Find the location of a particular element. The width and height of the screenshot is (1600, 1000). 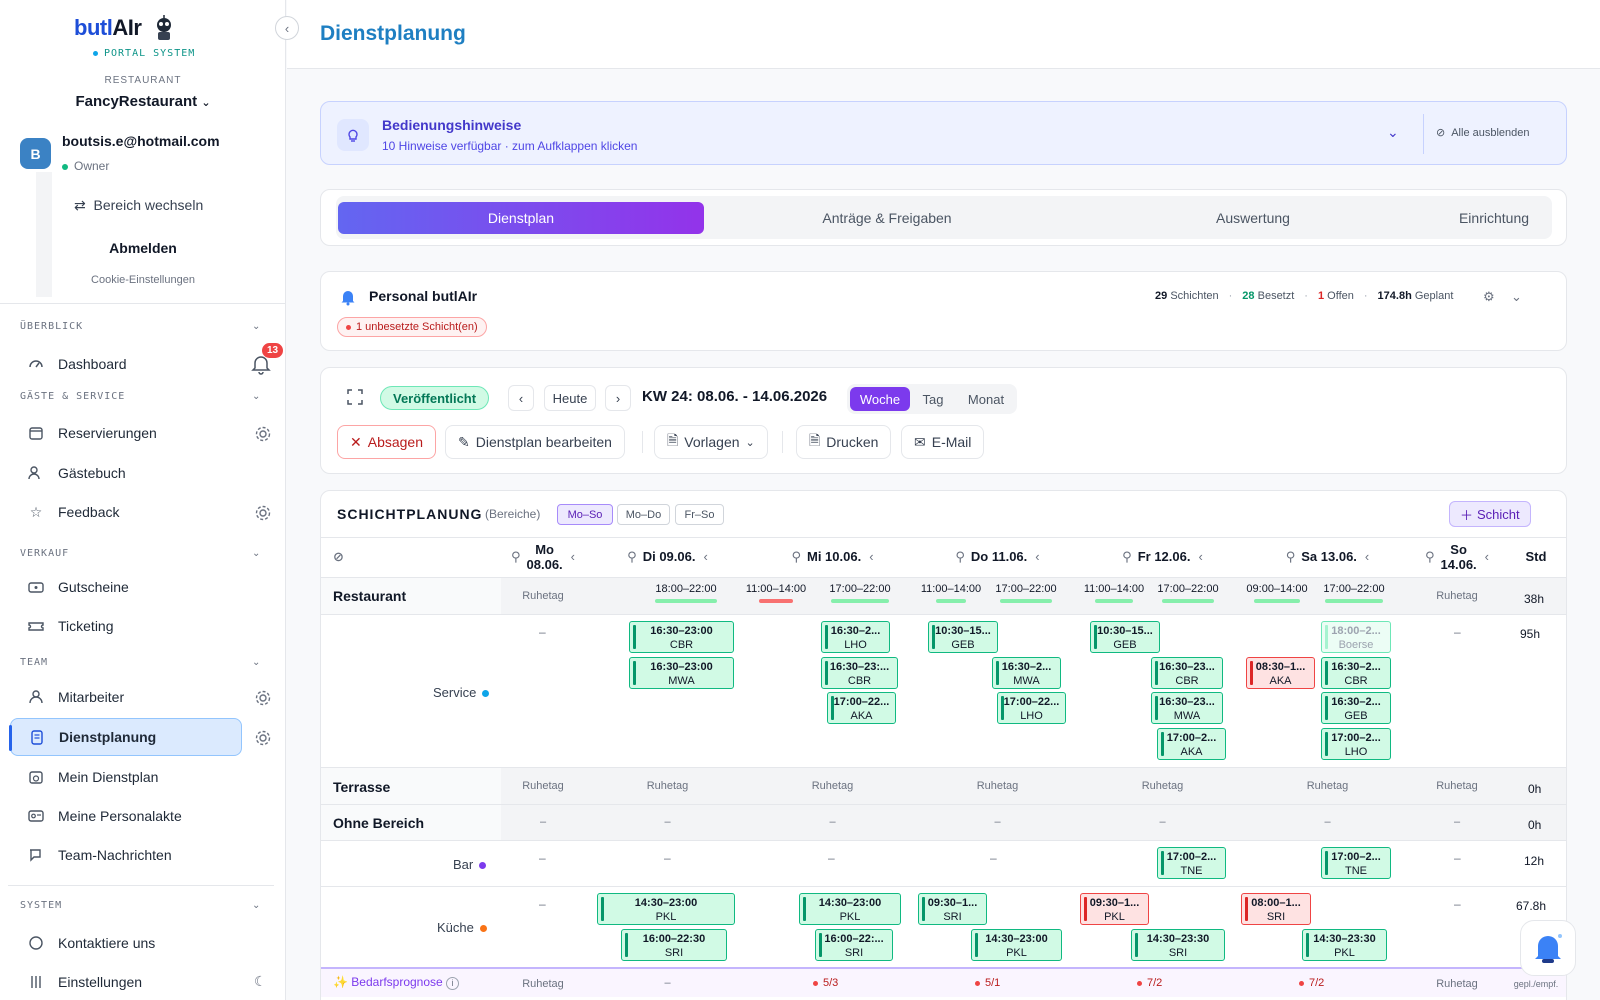

shift-block: 16:30–2... GEB is located at coordinates (1356, 708).